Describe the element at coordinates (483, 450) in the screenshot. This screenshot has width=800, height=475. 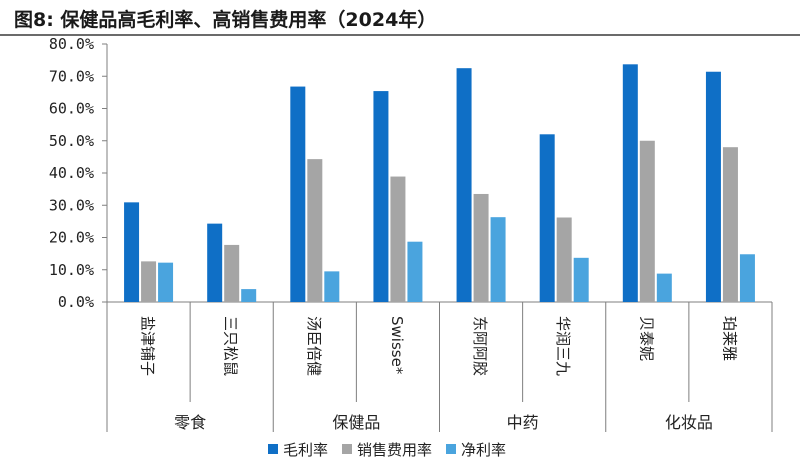
I see `legend-label: 净利率` at that location.